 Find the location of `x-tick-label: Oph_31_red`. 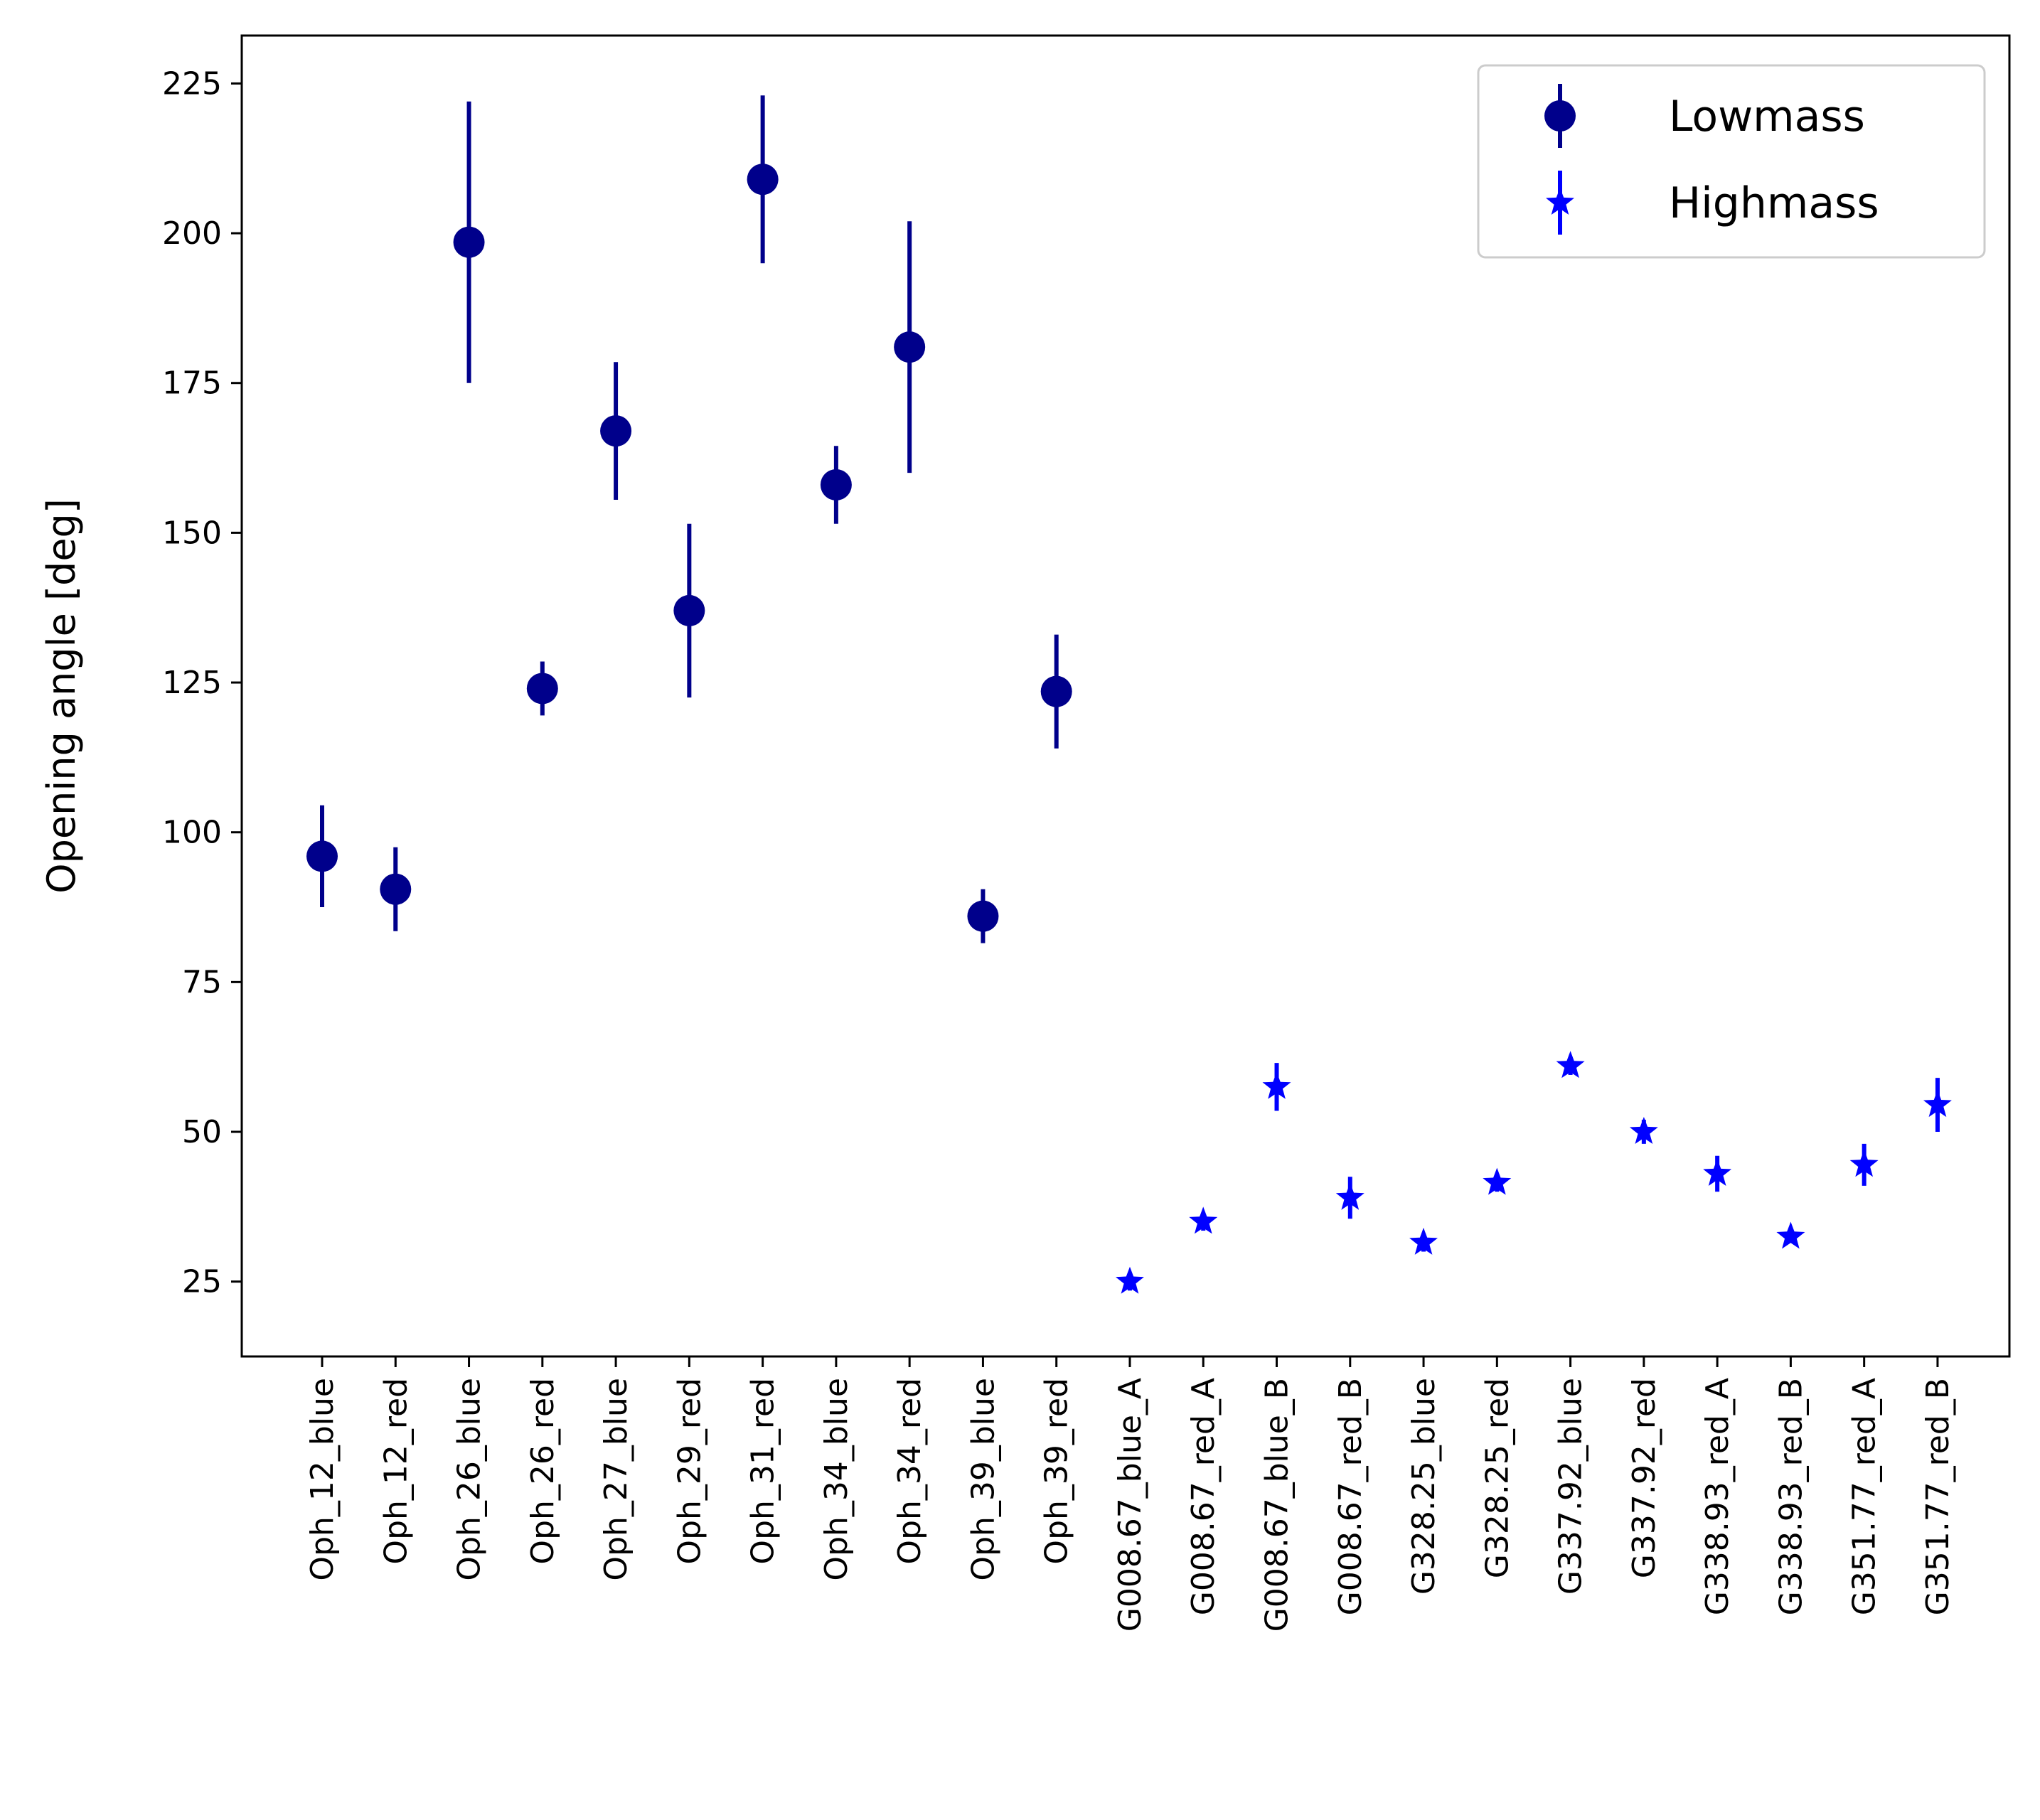

x-tick-label: Oph_31_red is located at coordinates (763, 1471).